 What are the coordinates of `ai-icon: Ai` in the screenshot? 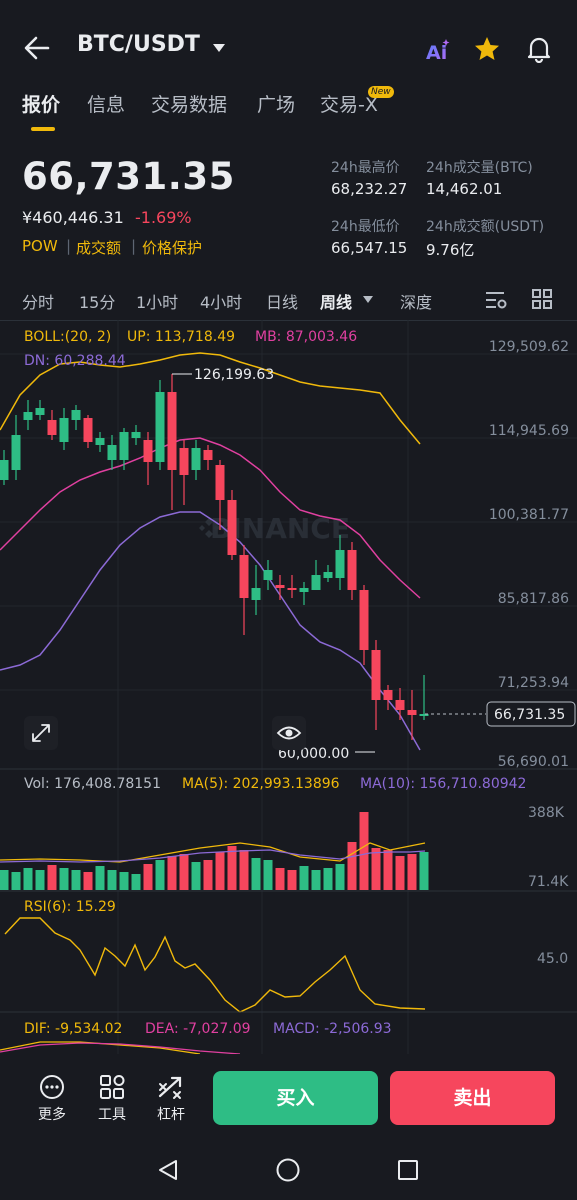 It's located at (438, 50).